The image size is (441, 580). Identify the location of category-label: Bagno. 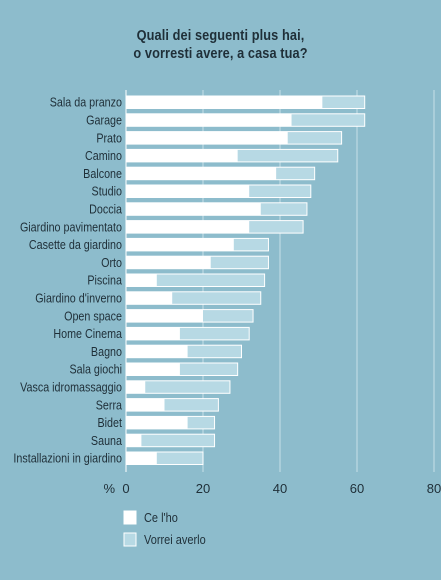
(106, 352).